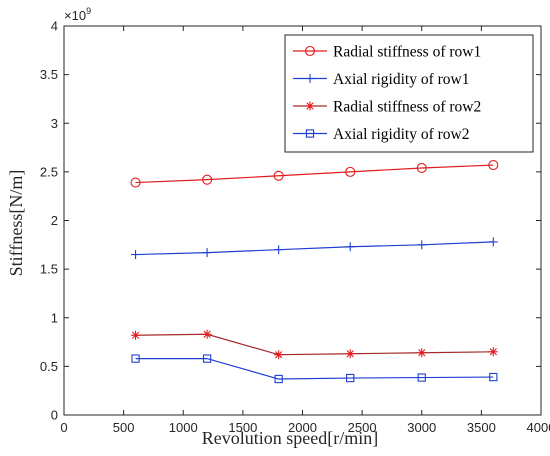 The height and width of the screenshot is (456, 550). I want to click on x-tick-label: 3500, so click(481, 427).